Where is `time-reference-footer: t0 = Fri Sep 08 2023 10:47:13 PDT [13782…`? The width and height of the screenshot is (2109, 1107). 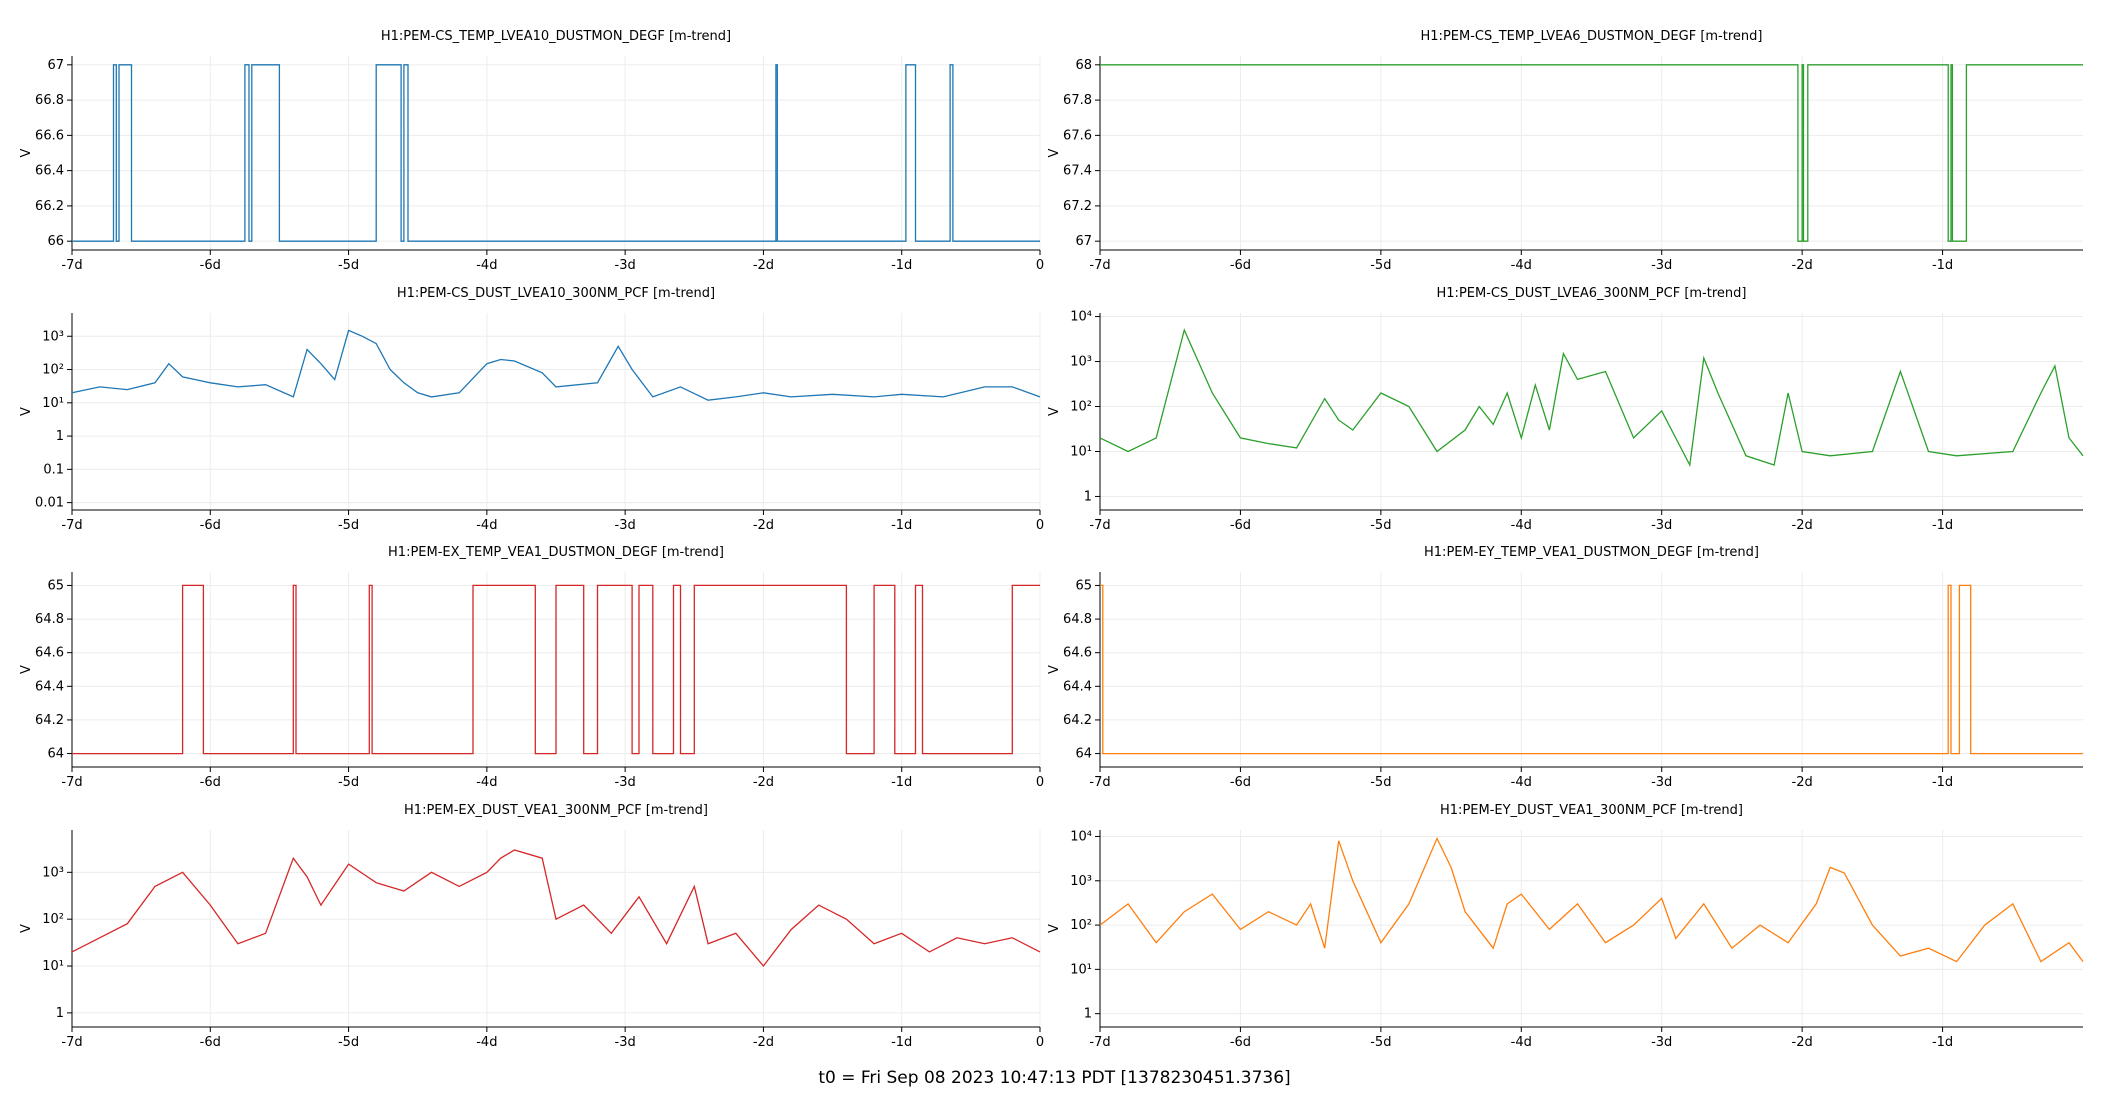 time-reference-footer: t0 = Fri Sep 08 2023 10:47:13 PDT [13782… is located at coordinates (1054, 1078).